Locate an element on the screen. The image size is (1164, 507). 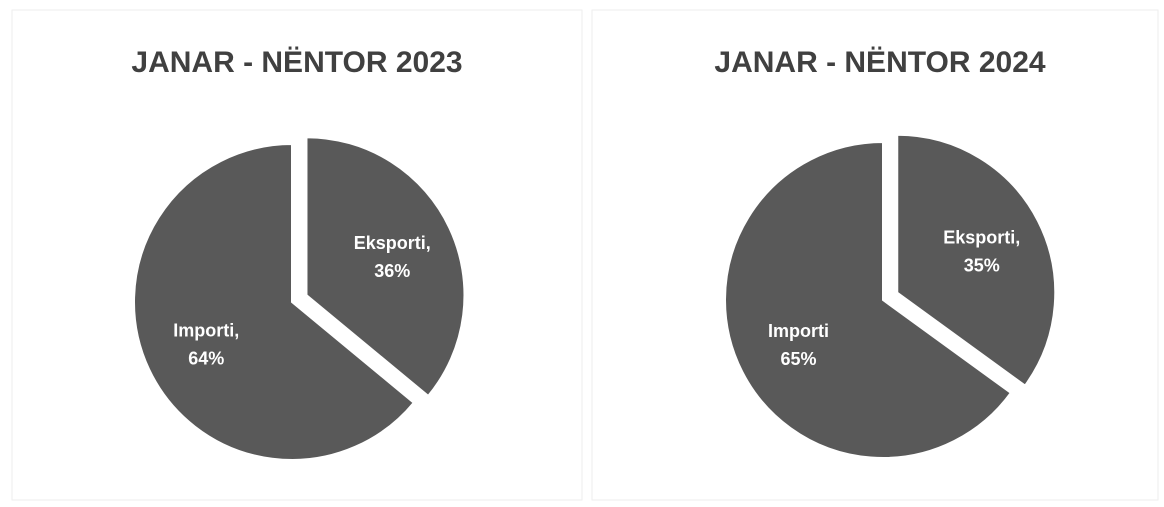
slice-label: Importi is located at coordinates (798, 331).